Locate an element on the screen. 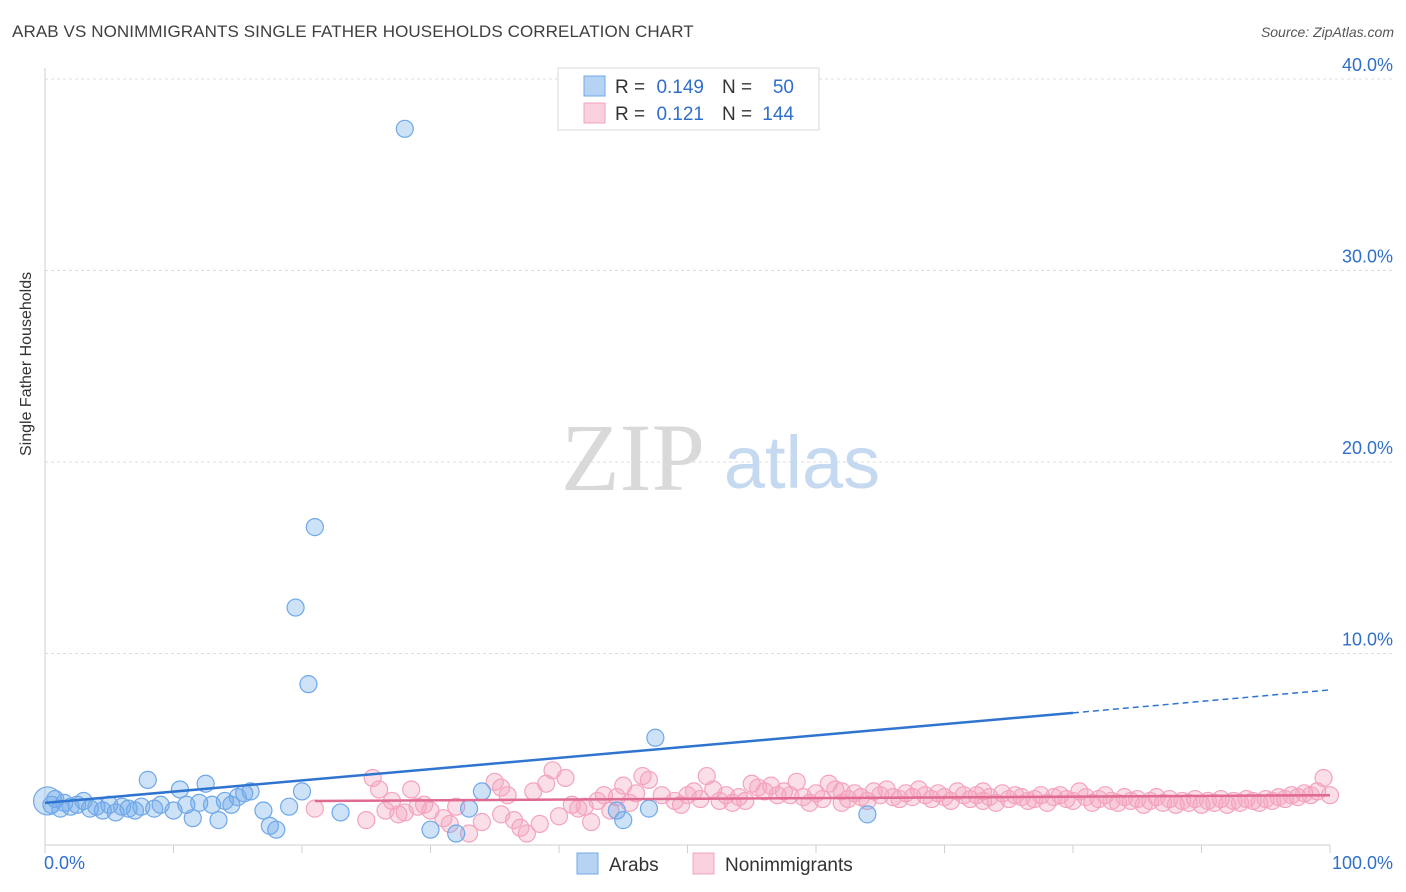 This screenshot has width=1406, height=892. x-tick-label: 100.0% is located at coordinates (1362, 863).